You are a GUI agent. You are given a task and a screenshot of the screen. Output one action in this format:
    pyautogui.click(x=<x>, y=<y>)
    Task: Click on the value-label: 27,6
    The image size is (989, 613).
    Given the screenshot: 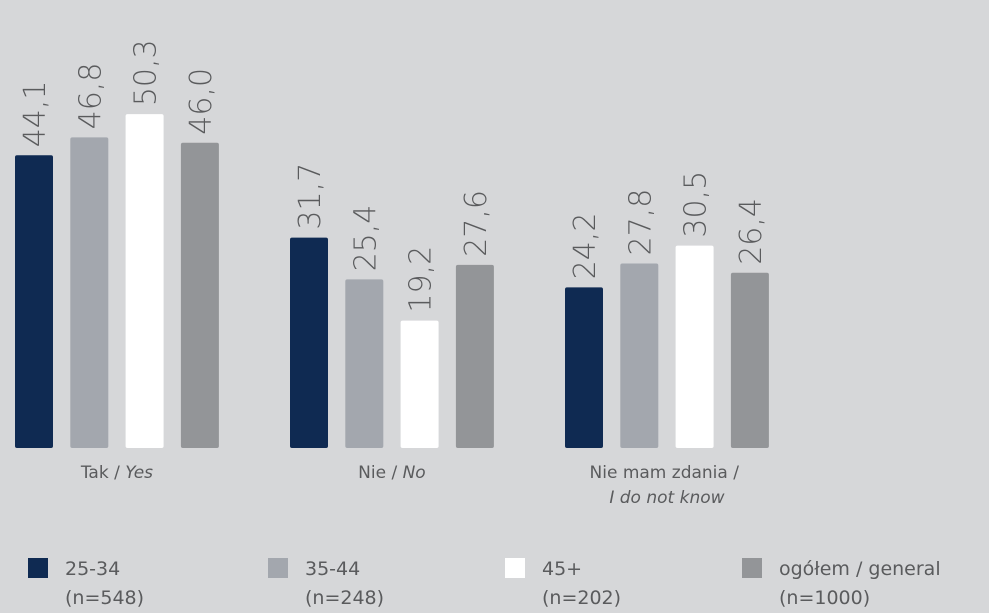 What is the action you would take?
    pyautogui.click(x=476, y=223)
    